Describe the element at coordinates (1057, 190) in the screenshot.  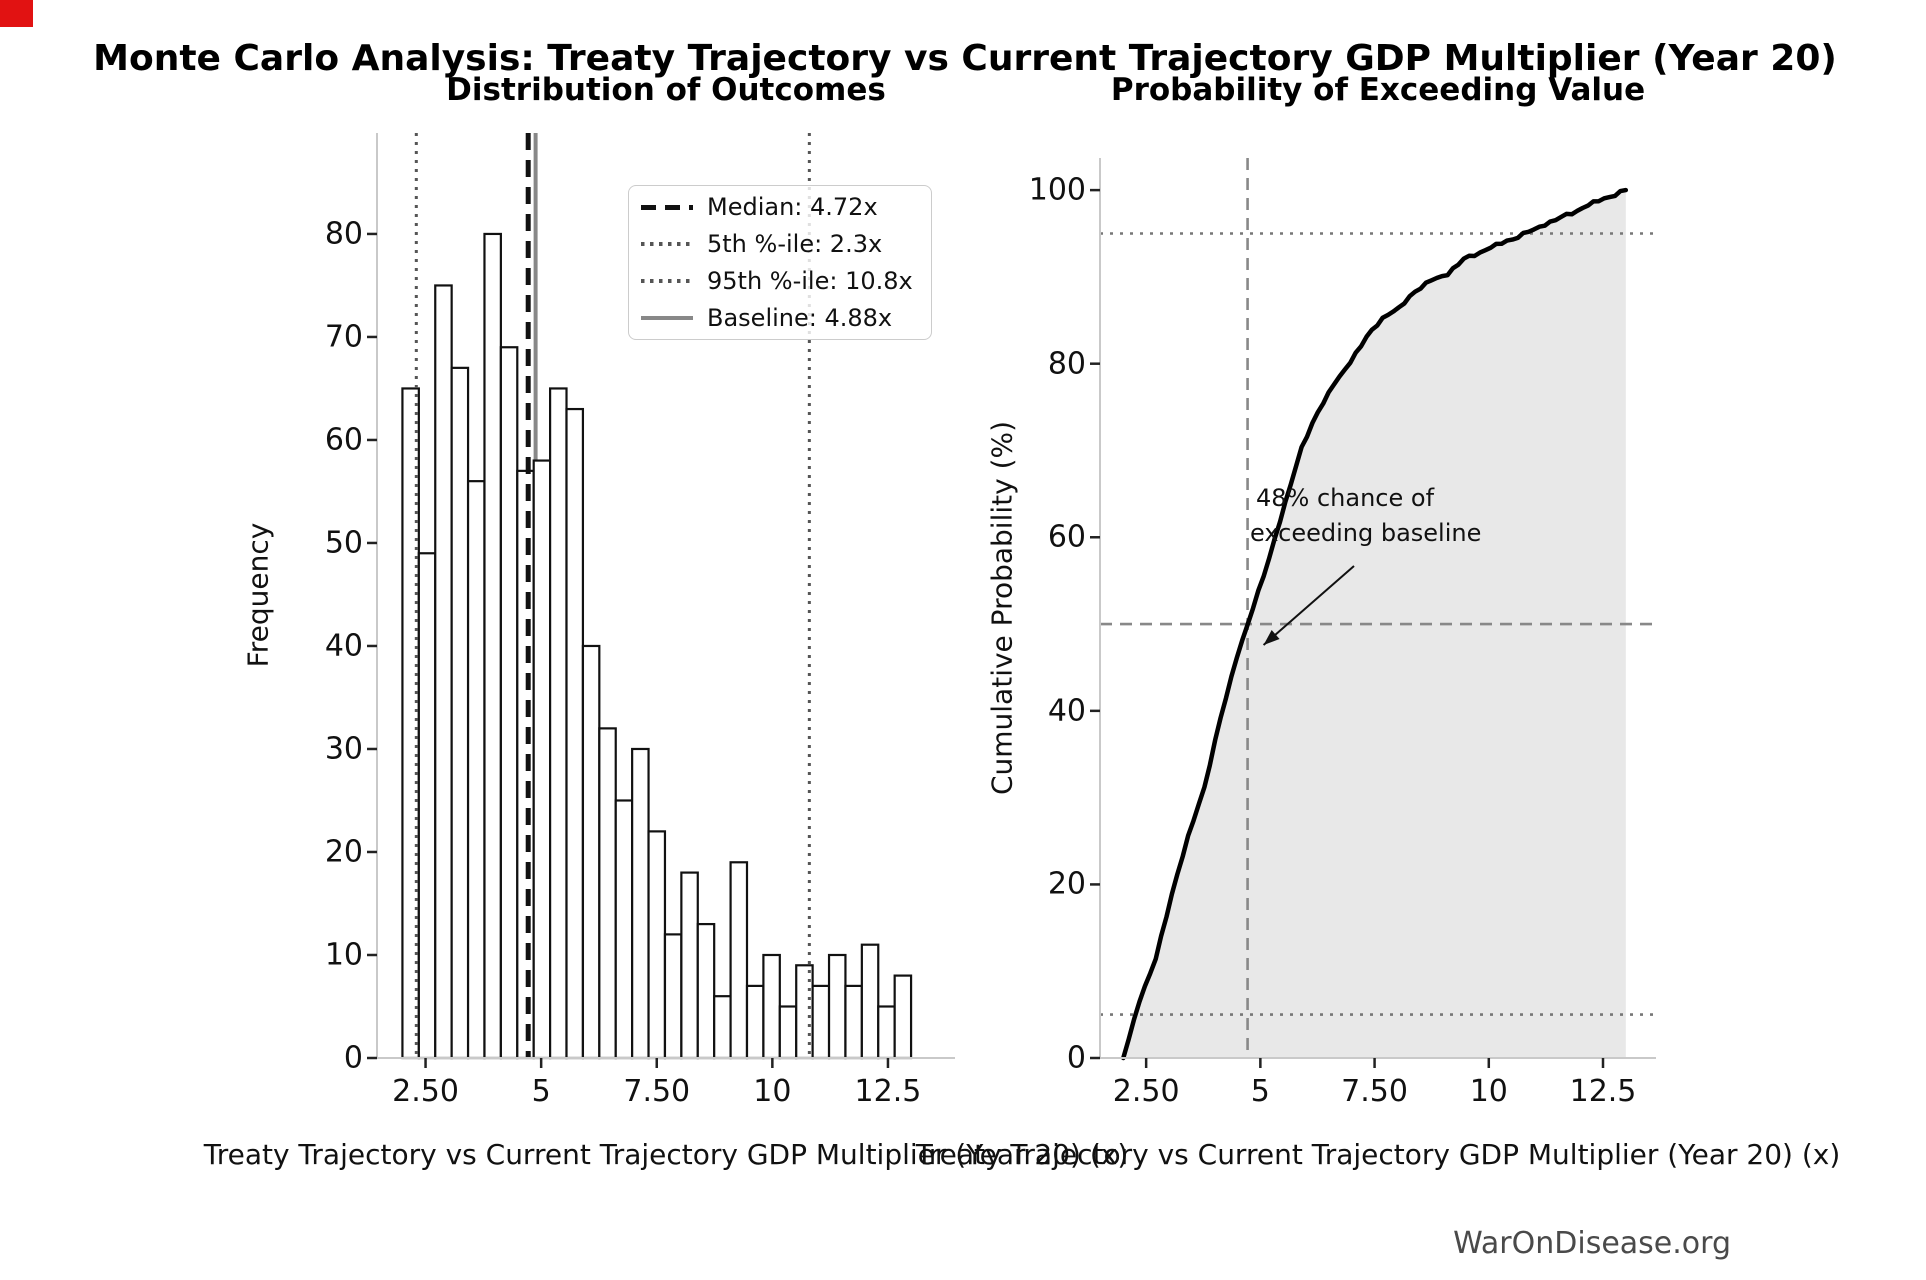
I see `y-tick-label: 100` at that location.